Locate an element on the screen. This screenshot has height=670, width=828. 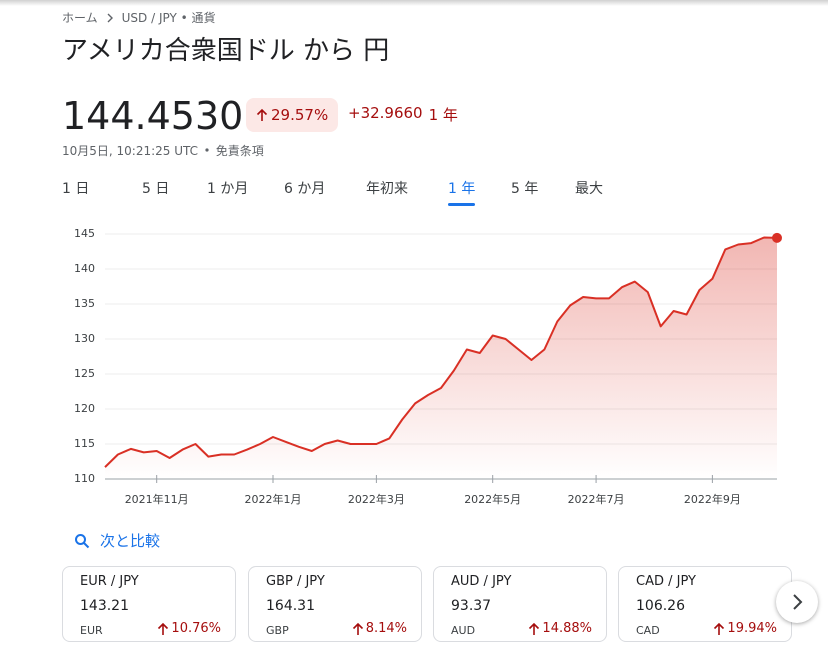
card-change: 8.14% is located at coordinates (379, 628).